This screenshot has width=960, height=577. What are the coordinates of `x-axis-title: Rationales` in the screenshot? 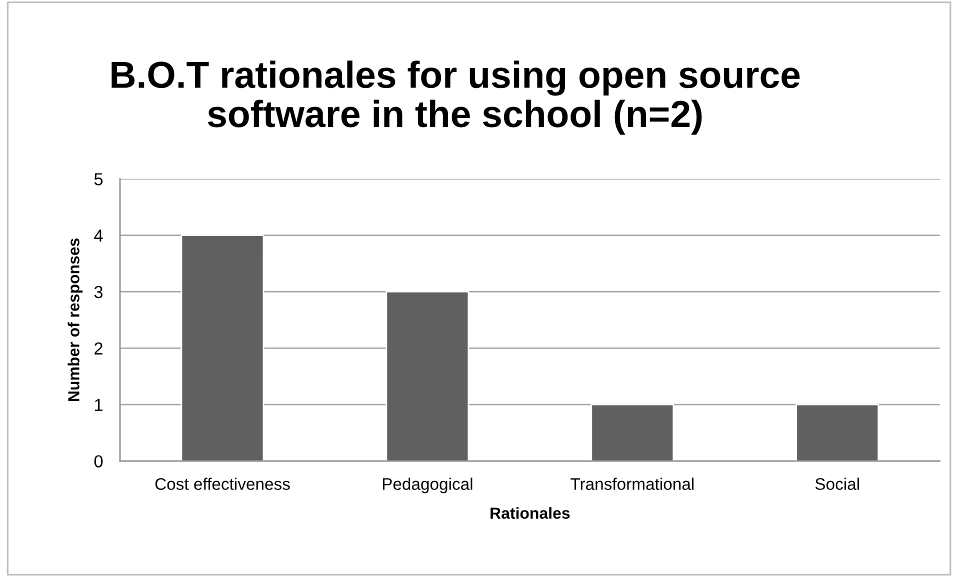 It's located at (530, 513).